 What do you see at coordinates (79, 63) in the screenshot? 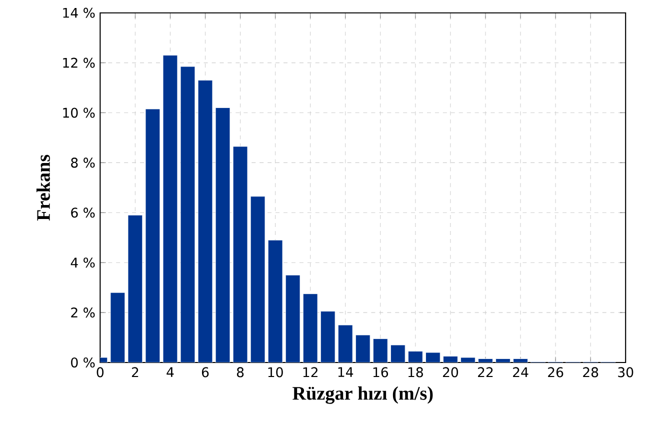
I see `y-tick-label: 12 %` at bounding box center [79, 63].